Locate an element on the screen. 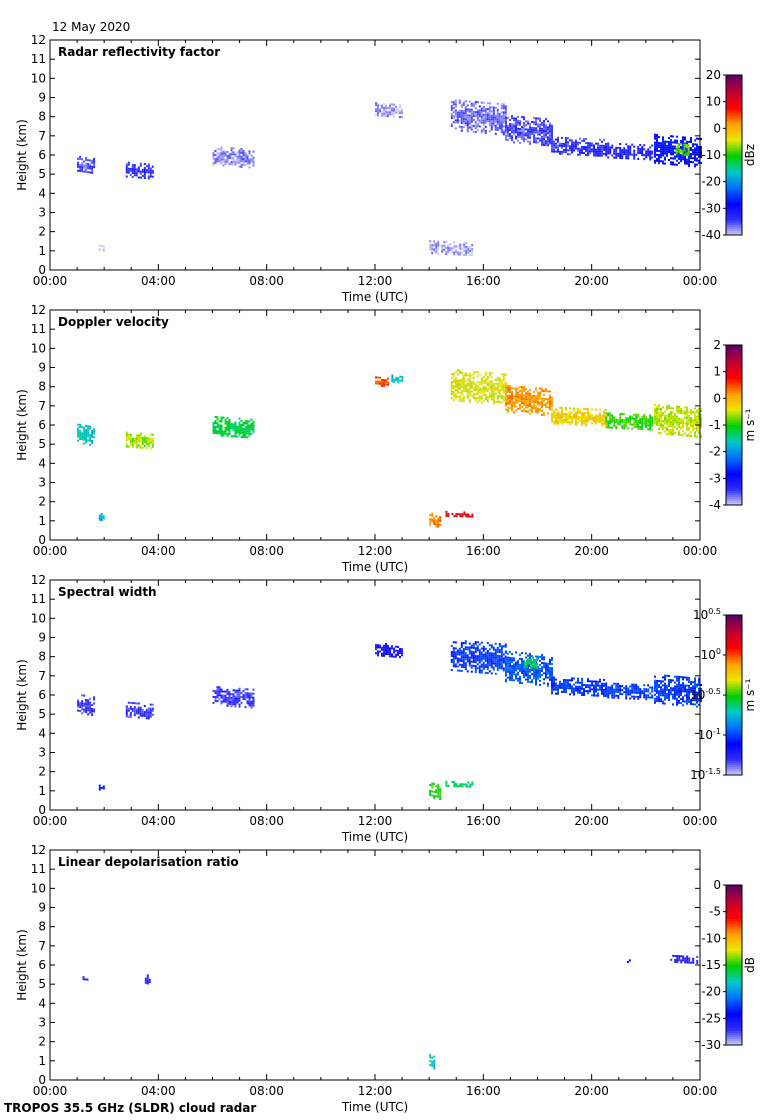  colorbar-tick-label: -2 is located at coordinates (715, 452).